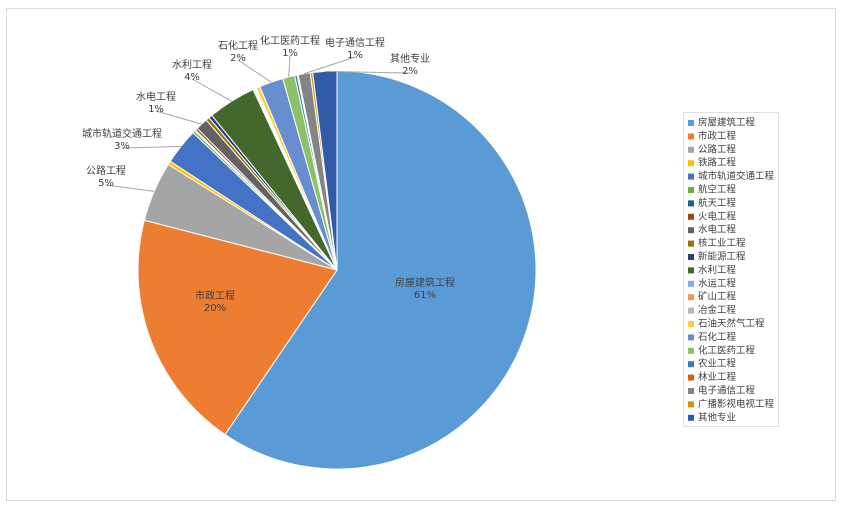 Image resolution: width=844 pixels, height=507 pixels. What do you see at coordinates (192, 65) in the screenshot?
I see `slice-label: 水利工程` at bounding box center [192, 65].